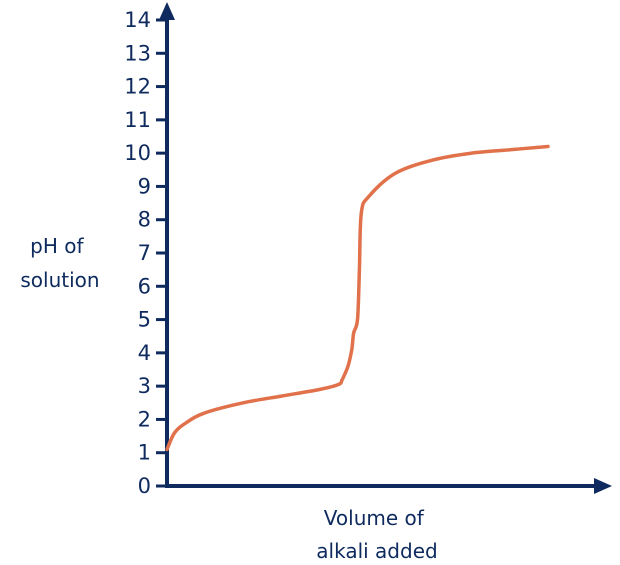  Describe the element at coordinates (374, 518) in the screenshot. I see `x-axis-title-line-1: Volume of` at that location.